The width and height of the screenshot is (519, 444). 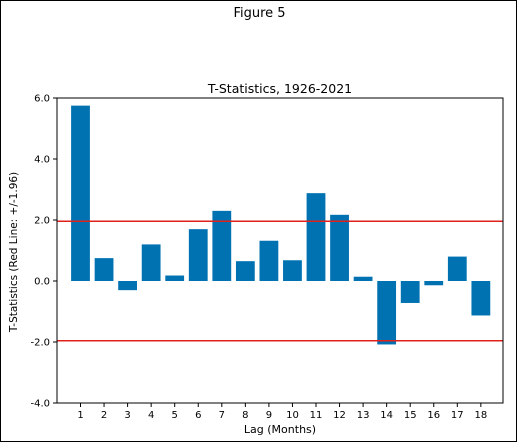 I want to click on y-axis-label: T-Statistics (Red Line: +/-1.96), so click(x=14, y=252).